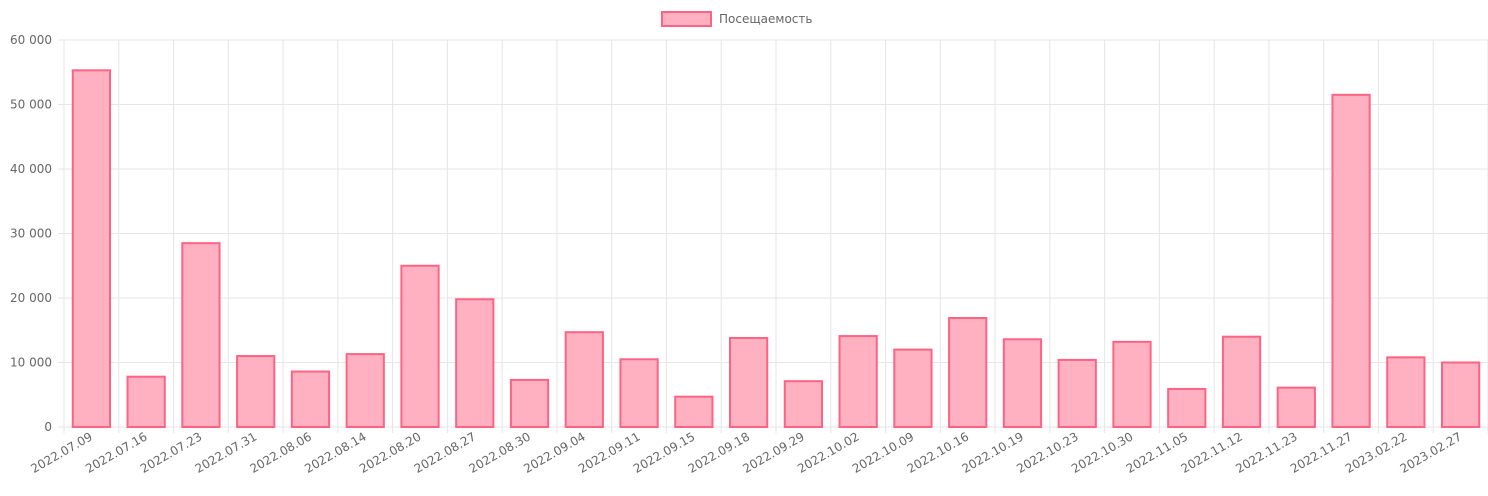  I want to click on x-tick-label: 2022.10.09, so click(883, 452).